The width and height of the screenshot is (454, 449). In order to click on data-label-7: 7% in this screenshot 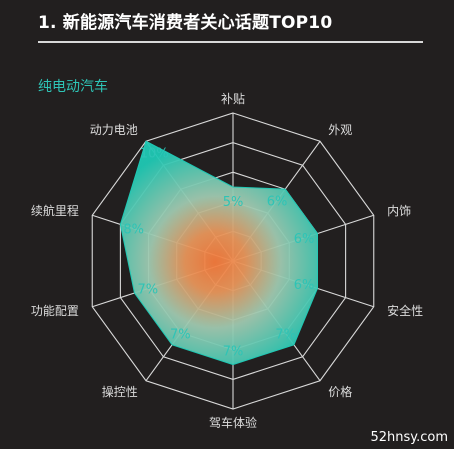, I will do `click(180, 335)`.